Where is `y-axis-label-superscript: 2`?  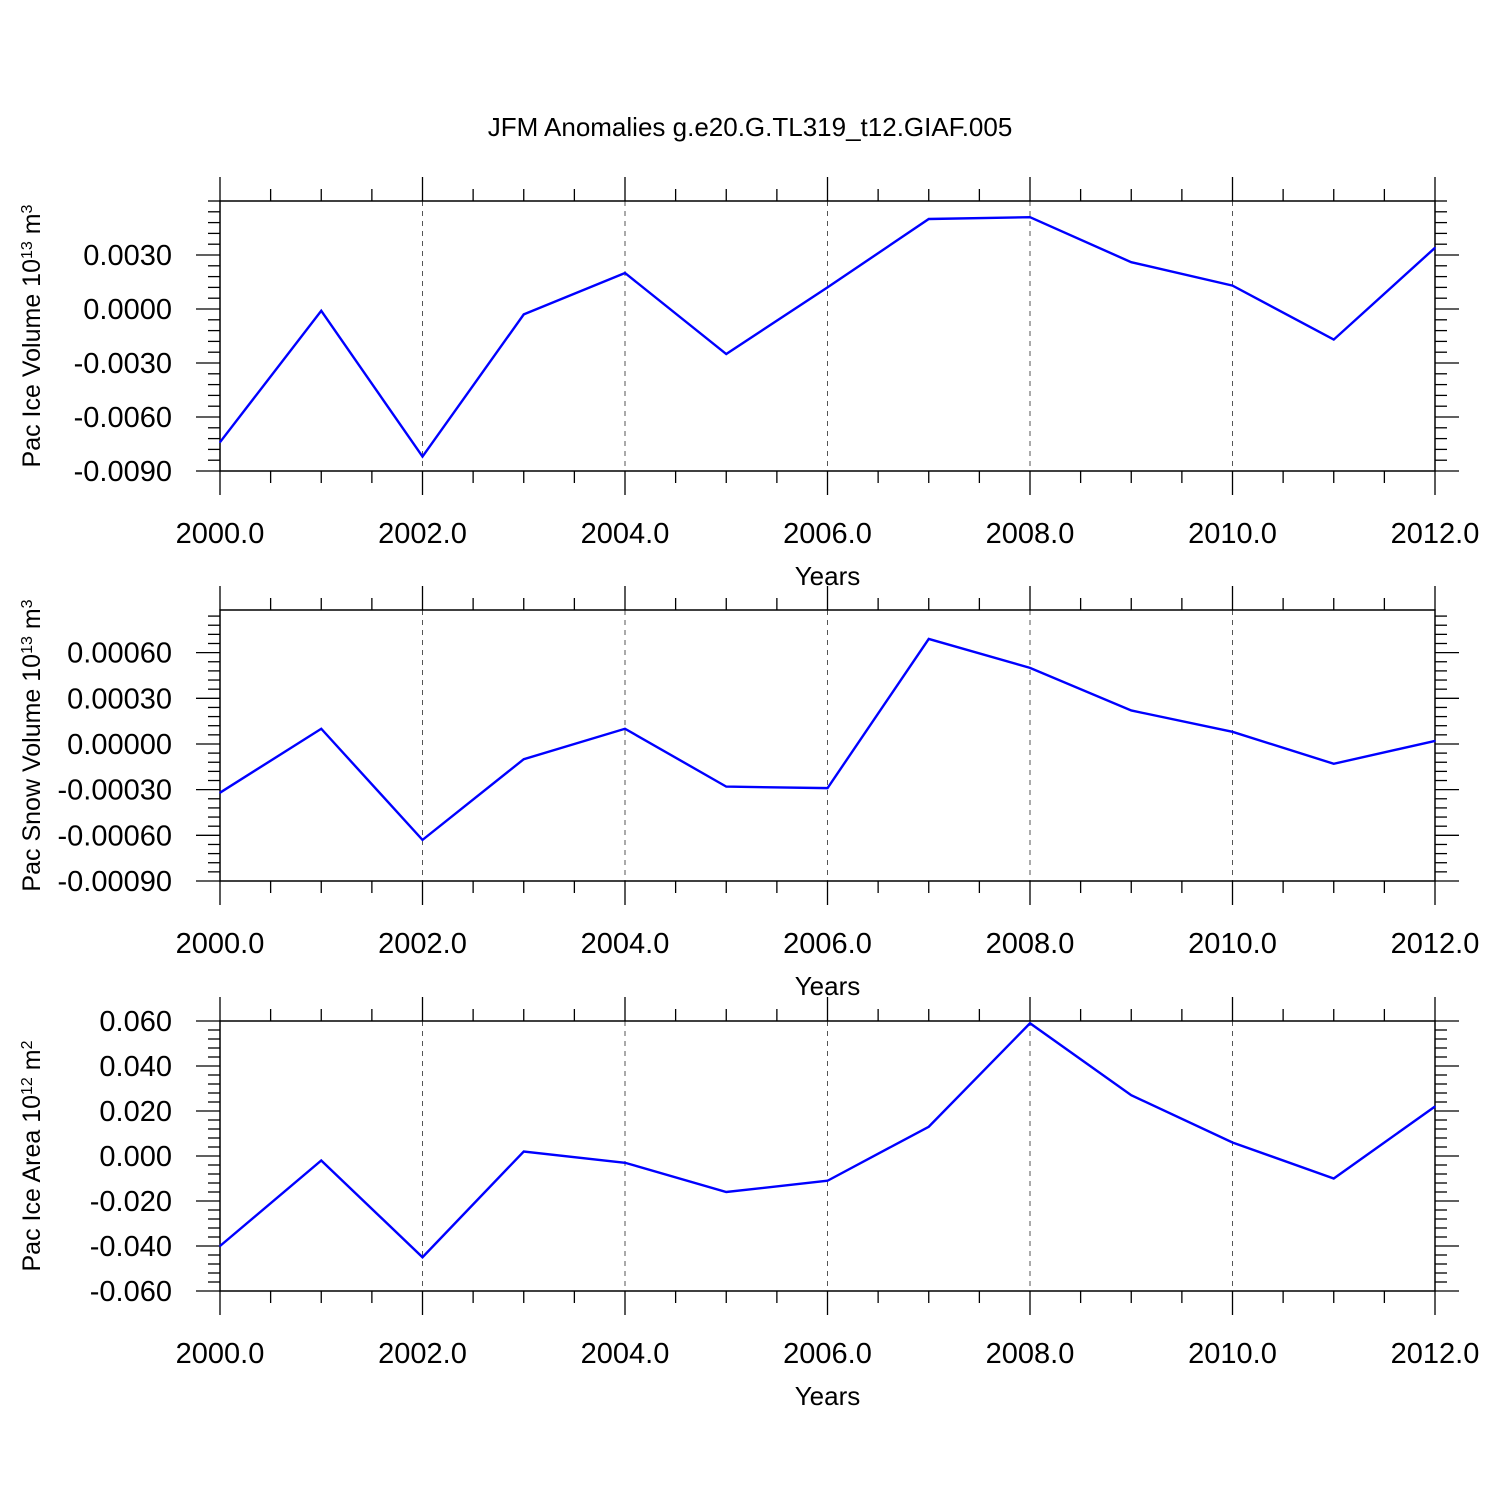
y-axis-label-superscript: 2 is located at coordinates (27, 1044).